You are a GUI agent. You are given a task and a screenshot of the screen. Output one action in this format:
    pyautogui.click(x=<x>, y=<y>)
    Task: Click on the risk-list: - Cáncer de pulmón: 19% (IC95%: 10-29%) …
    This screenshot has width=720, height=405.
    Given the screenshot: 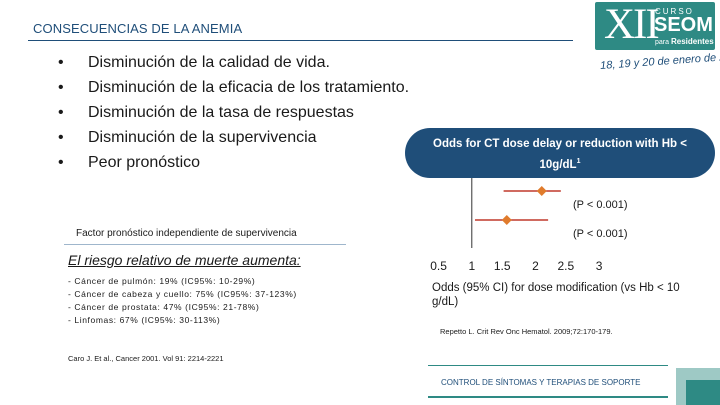 What is the action you would take?
    pyautogui.click(x=182, y=301)
    